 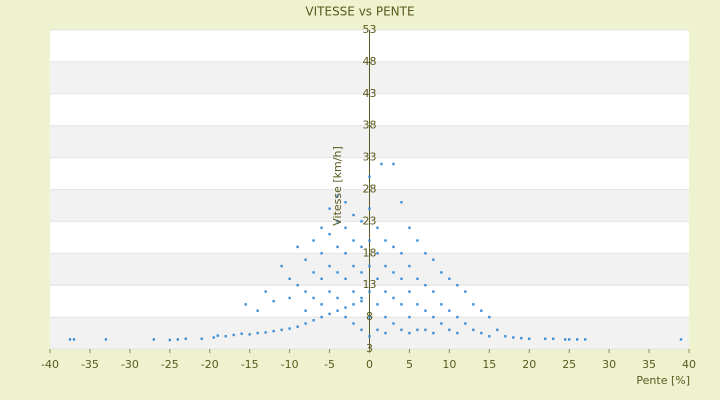 I want to click on x-tick-label: 25, so click(x=569, y=364).